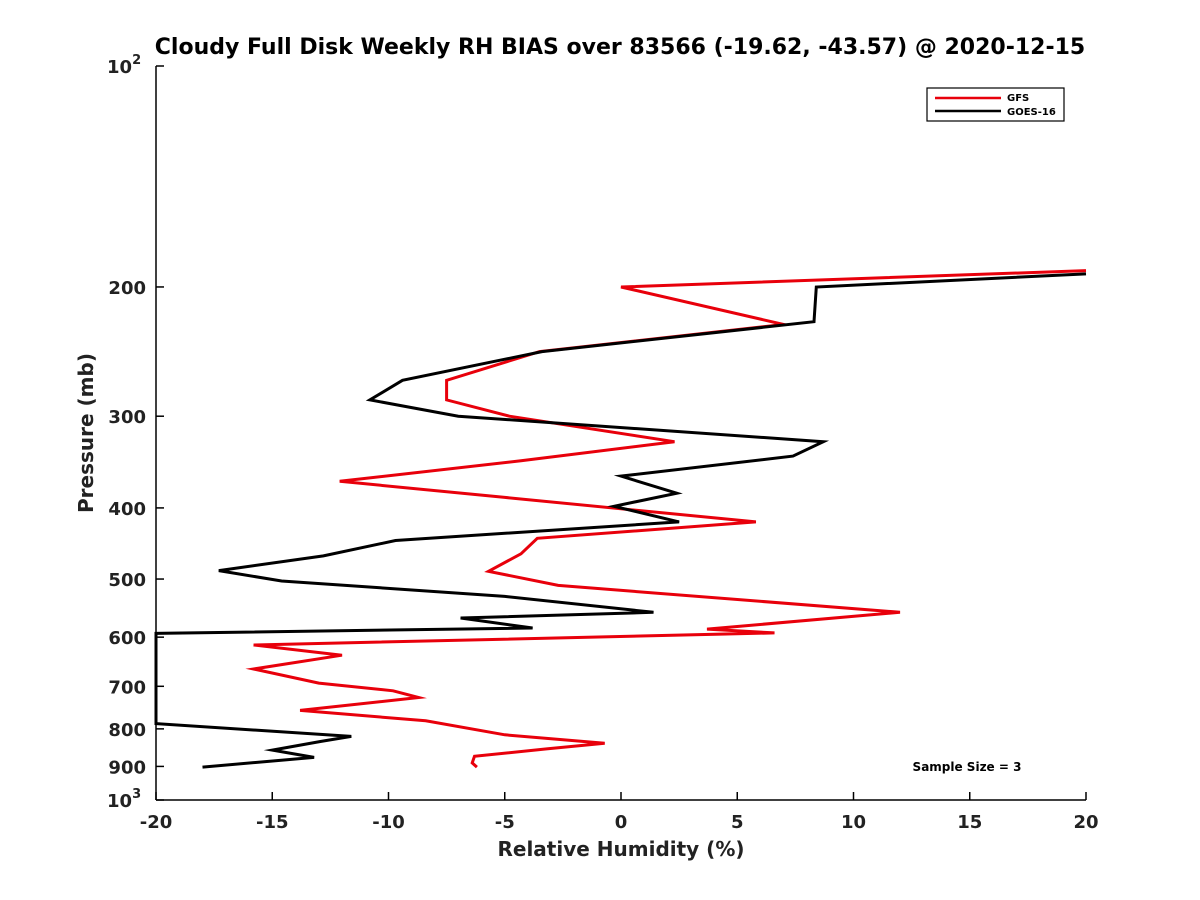 The width and height of the screenshot is (1200, 900). Describe the element at coordinates (737, 822) in the screenshot. I see `x-tick-label: 5` at that location.